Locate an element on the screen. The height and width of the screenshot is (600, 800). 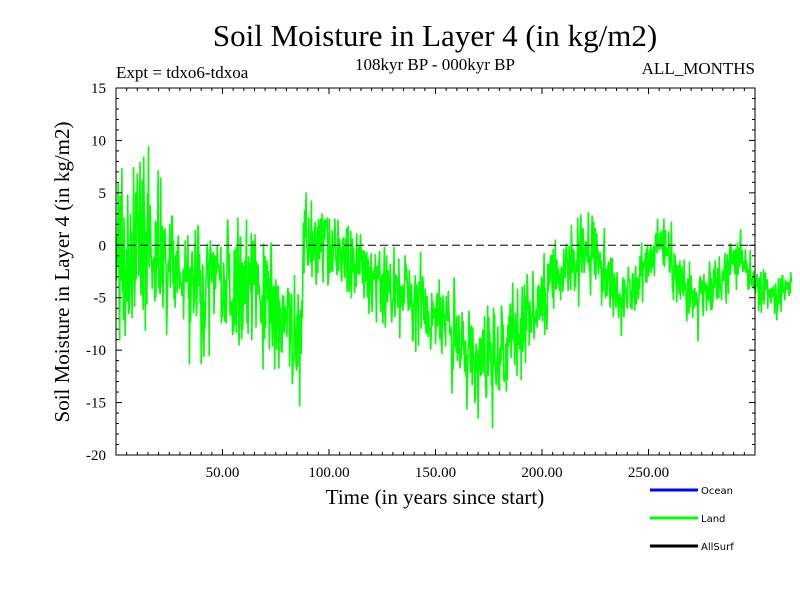
y-tick-label: -10 is located at coordinates (96, 351).